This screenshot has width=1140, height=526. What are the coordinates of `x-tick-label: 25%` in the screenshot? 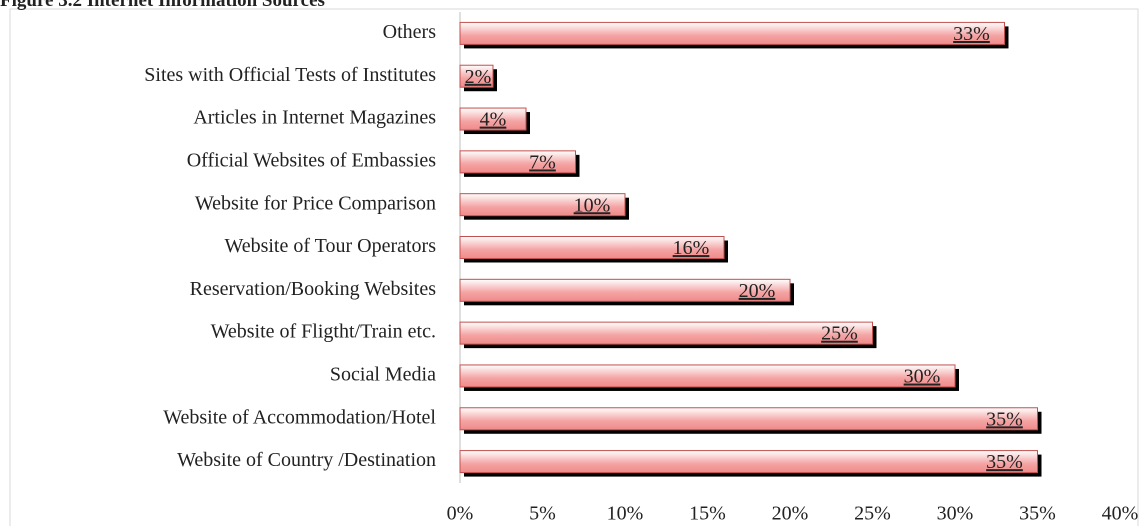 It's located at (872, 514).